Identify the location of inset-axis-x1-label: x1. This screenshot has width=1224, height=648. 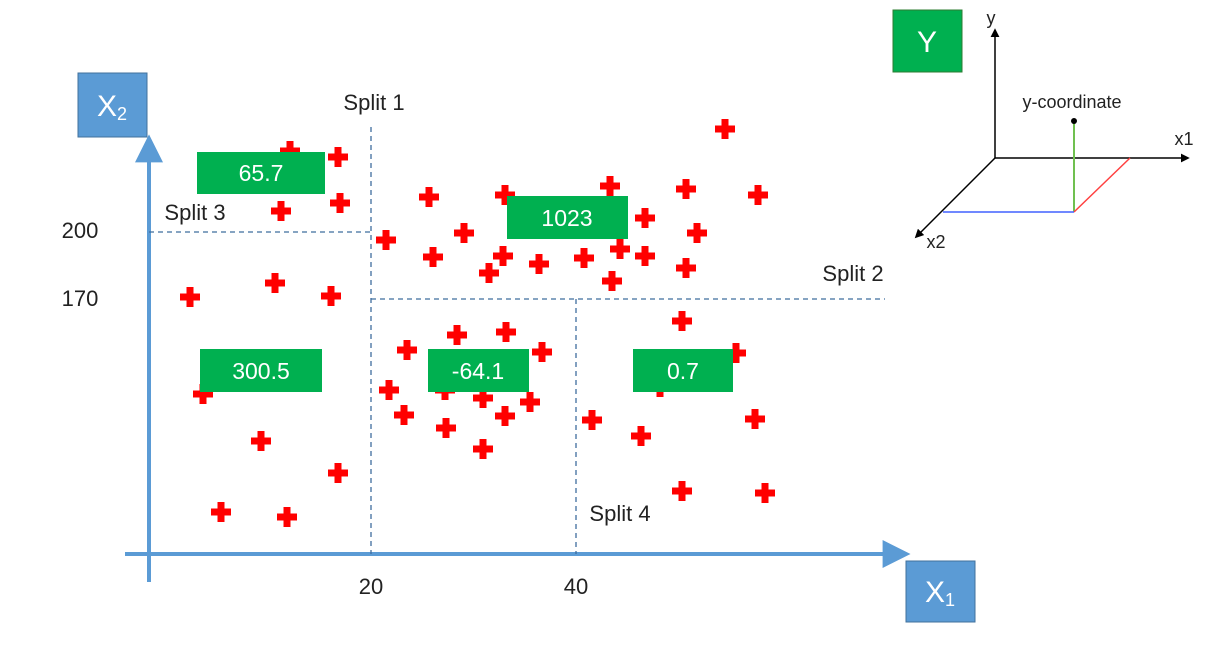
(1183, 139).